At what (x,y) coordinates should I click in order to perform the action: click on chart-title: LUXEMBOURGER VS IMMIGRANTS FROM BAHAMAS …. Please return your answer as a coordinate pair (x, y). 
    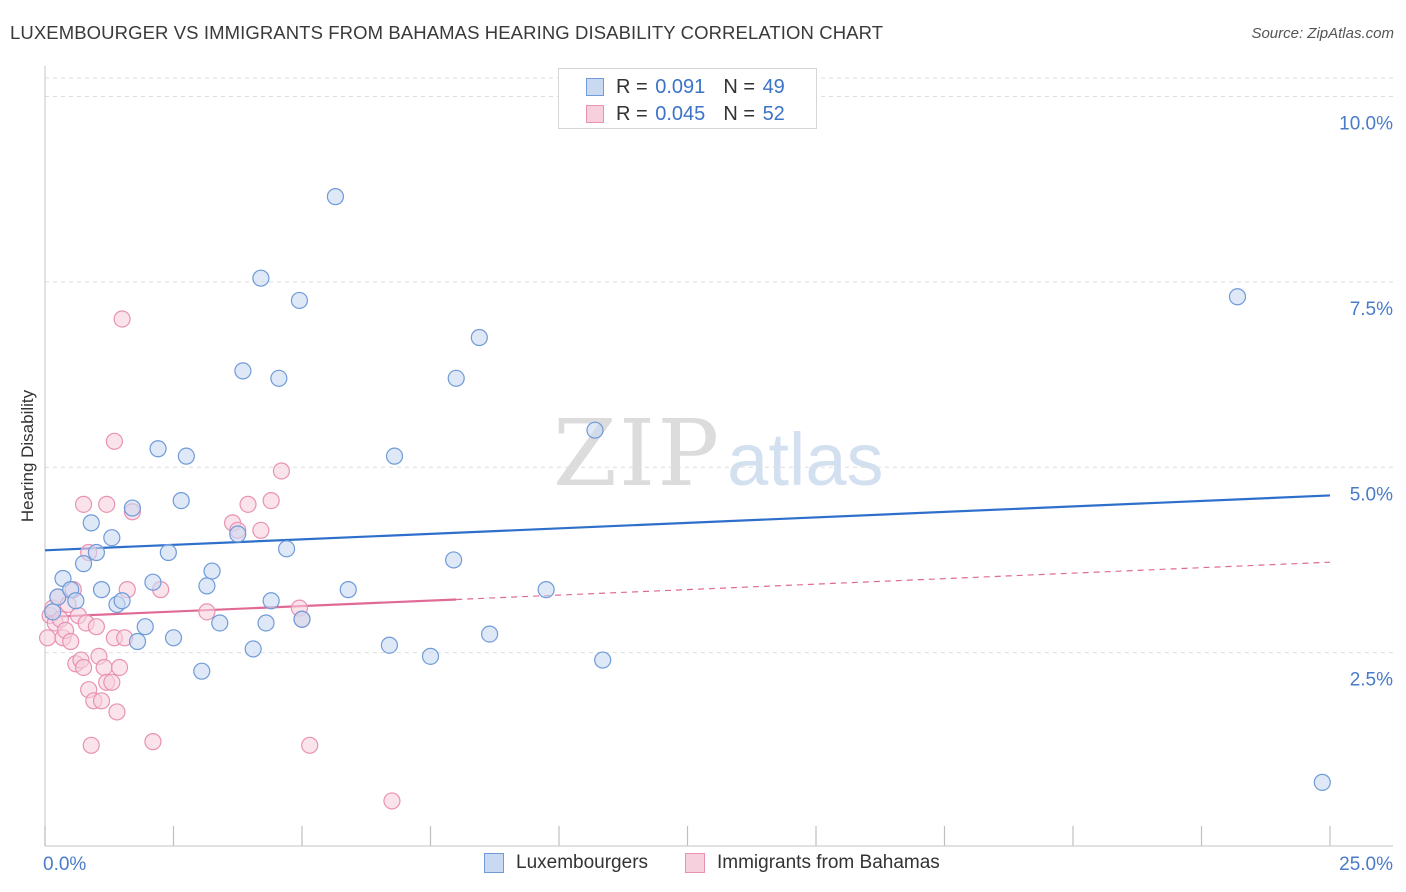
    Looking at the image, I should click on (447, 32).